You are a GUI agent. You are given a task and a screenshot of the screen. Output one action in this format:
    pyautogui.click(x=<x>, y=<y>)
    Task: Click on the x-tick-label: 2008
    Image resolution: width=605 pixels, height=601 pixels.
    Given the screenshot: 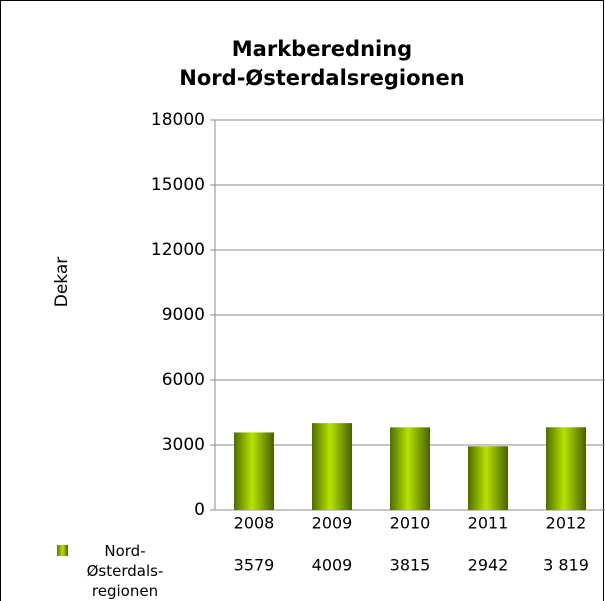 What is the action you would take?
    pyautogui.click(x=254, y=523)
    